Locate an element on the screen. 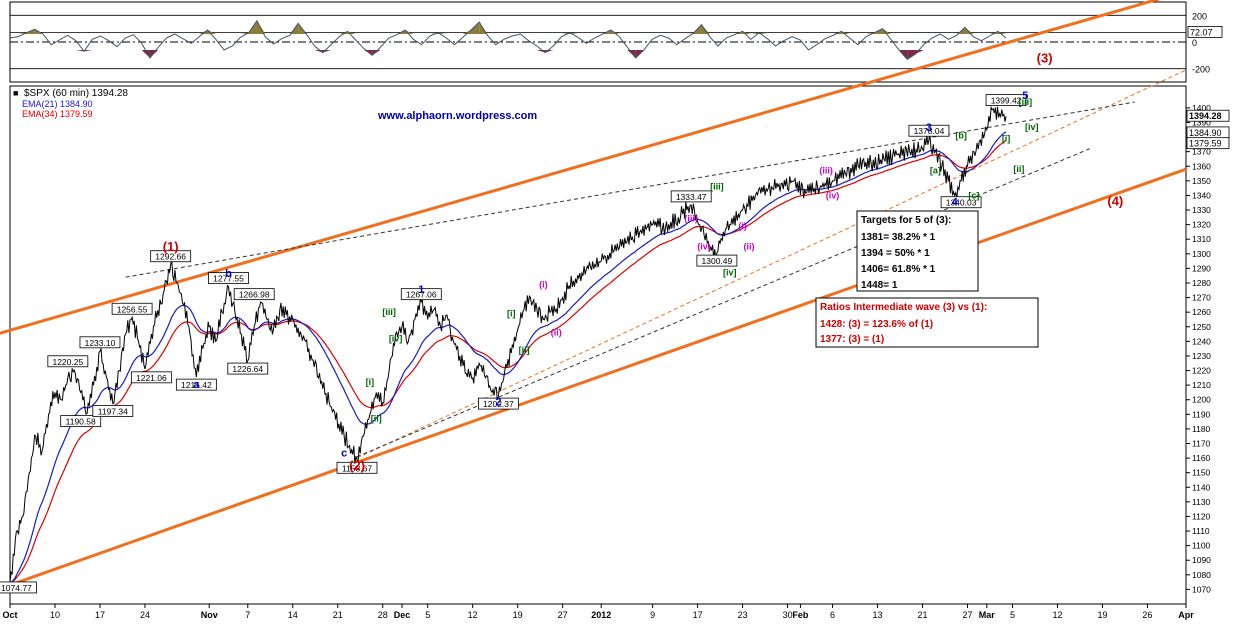 Image resolution: width=1254 pixels, height=628 pixels. x-tick-label: Feb is located at coordinates (800, 615).